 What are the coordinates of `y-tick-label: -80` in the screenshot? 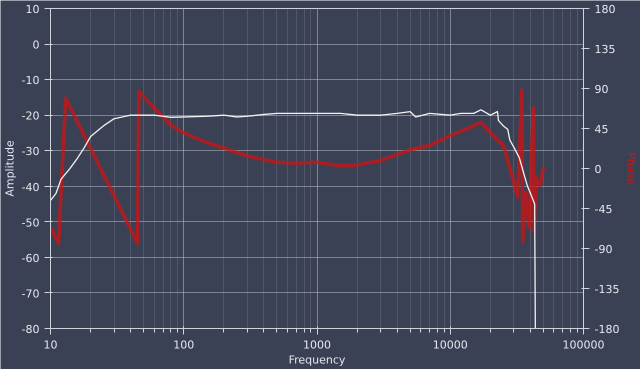 It's located at (31, 329).